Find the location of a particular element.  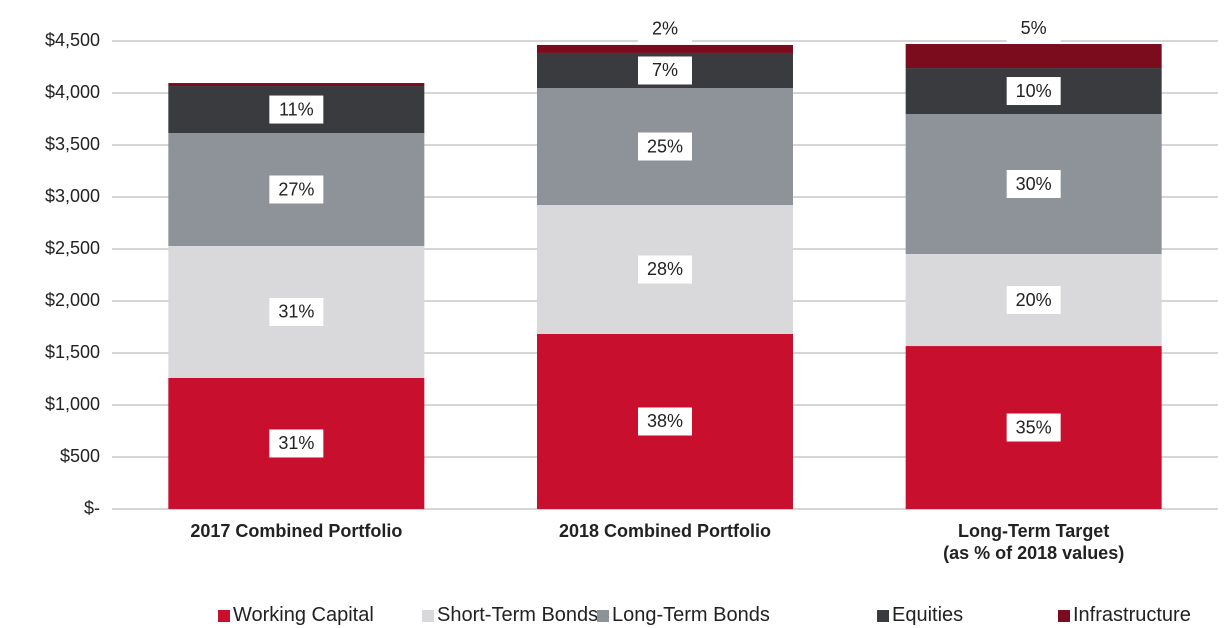

data-label: 2% is located at coordinates (665, 29).